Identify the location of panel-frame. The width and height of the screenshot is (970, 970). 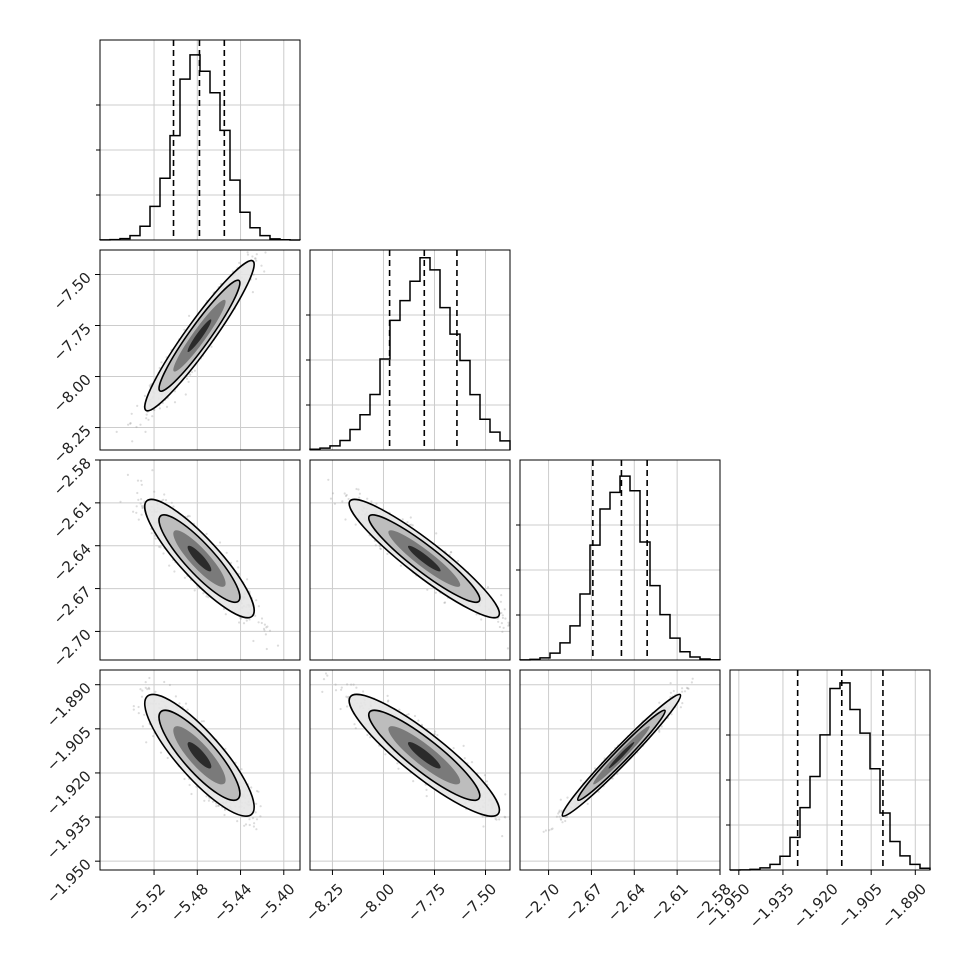
(410, 560).